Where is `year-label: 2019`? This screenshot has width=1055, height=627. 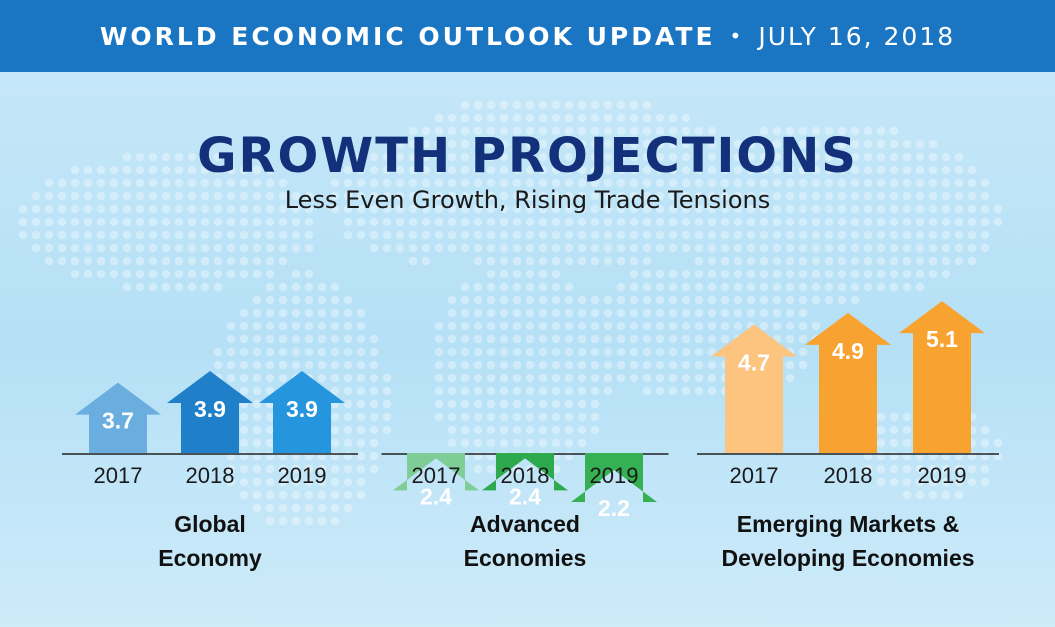
year-label: 2019 is located at coordinates (942, 475).